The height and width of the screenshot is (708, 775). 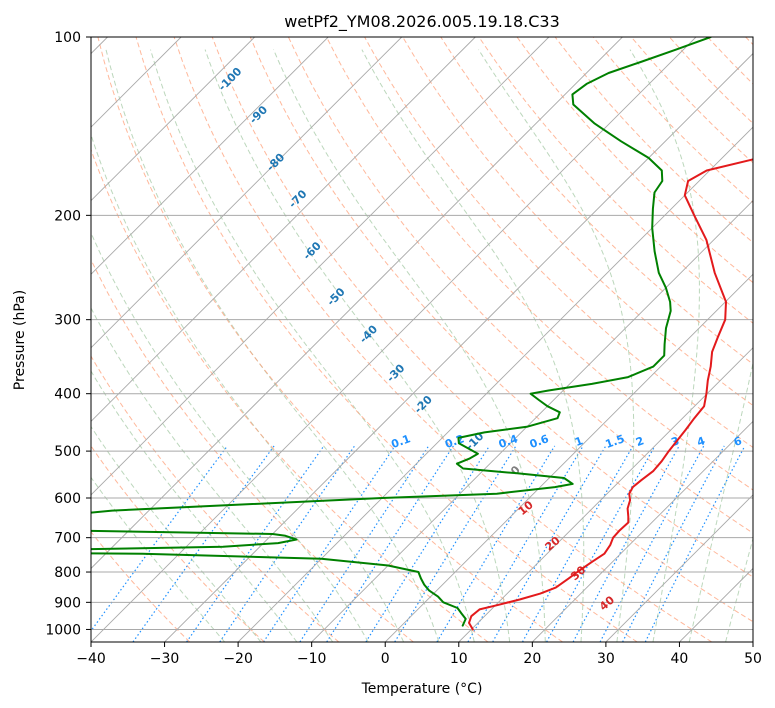 I want to click on mixing-ratio-label: 2, so click(x=640, y=441).